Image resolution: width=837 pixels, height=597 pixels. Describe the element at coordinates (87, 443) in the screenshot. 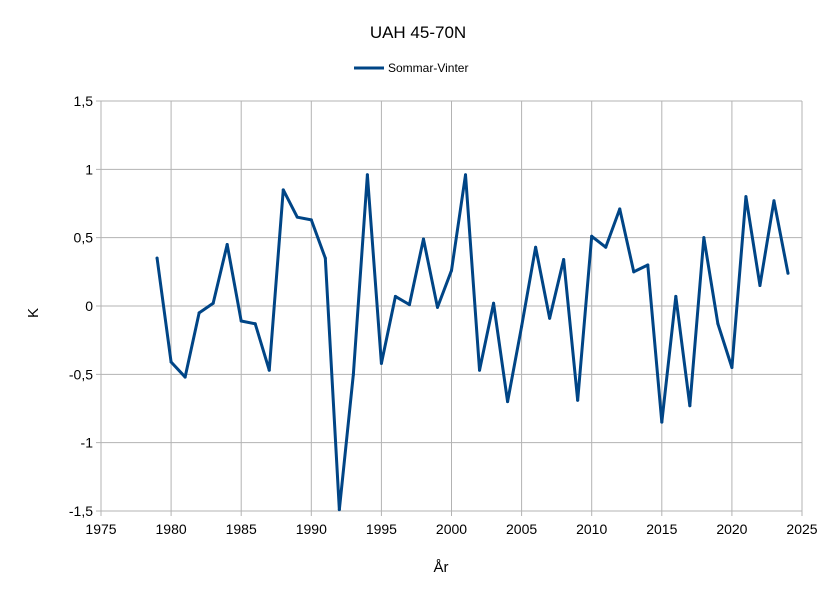

I see `y-tick-label: -1` at that location.